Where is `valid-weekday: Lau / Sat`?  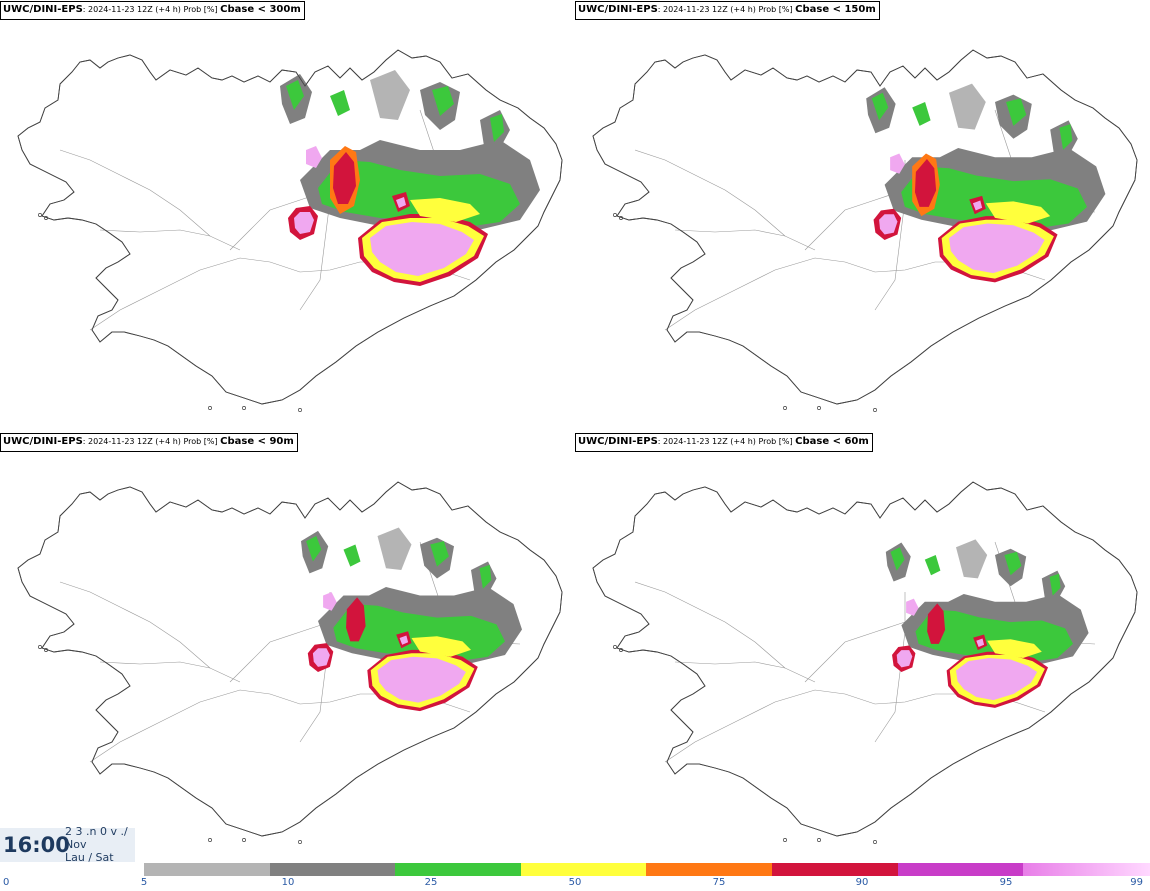 valid-weekday: Lau / Sat is located at coordinates (89, 856).